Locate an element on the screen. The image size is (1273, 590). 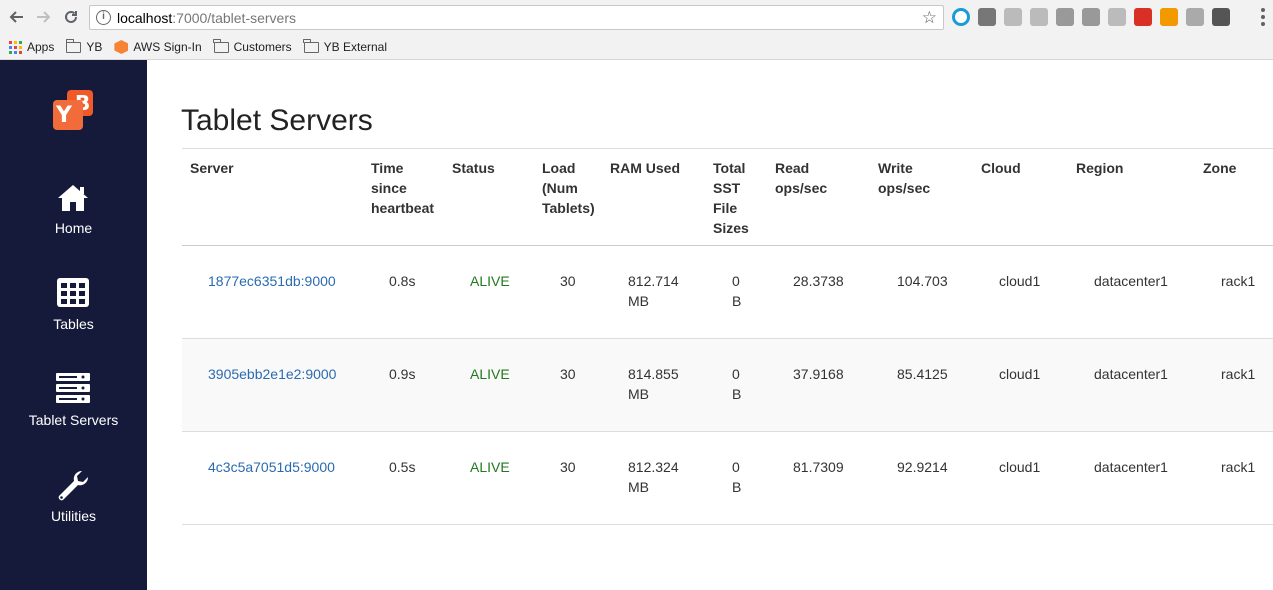
sidebar-item-tables: Tables is located at coordinates (73, 316).